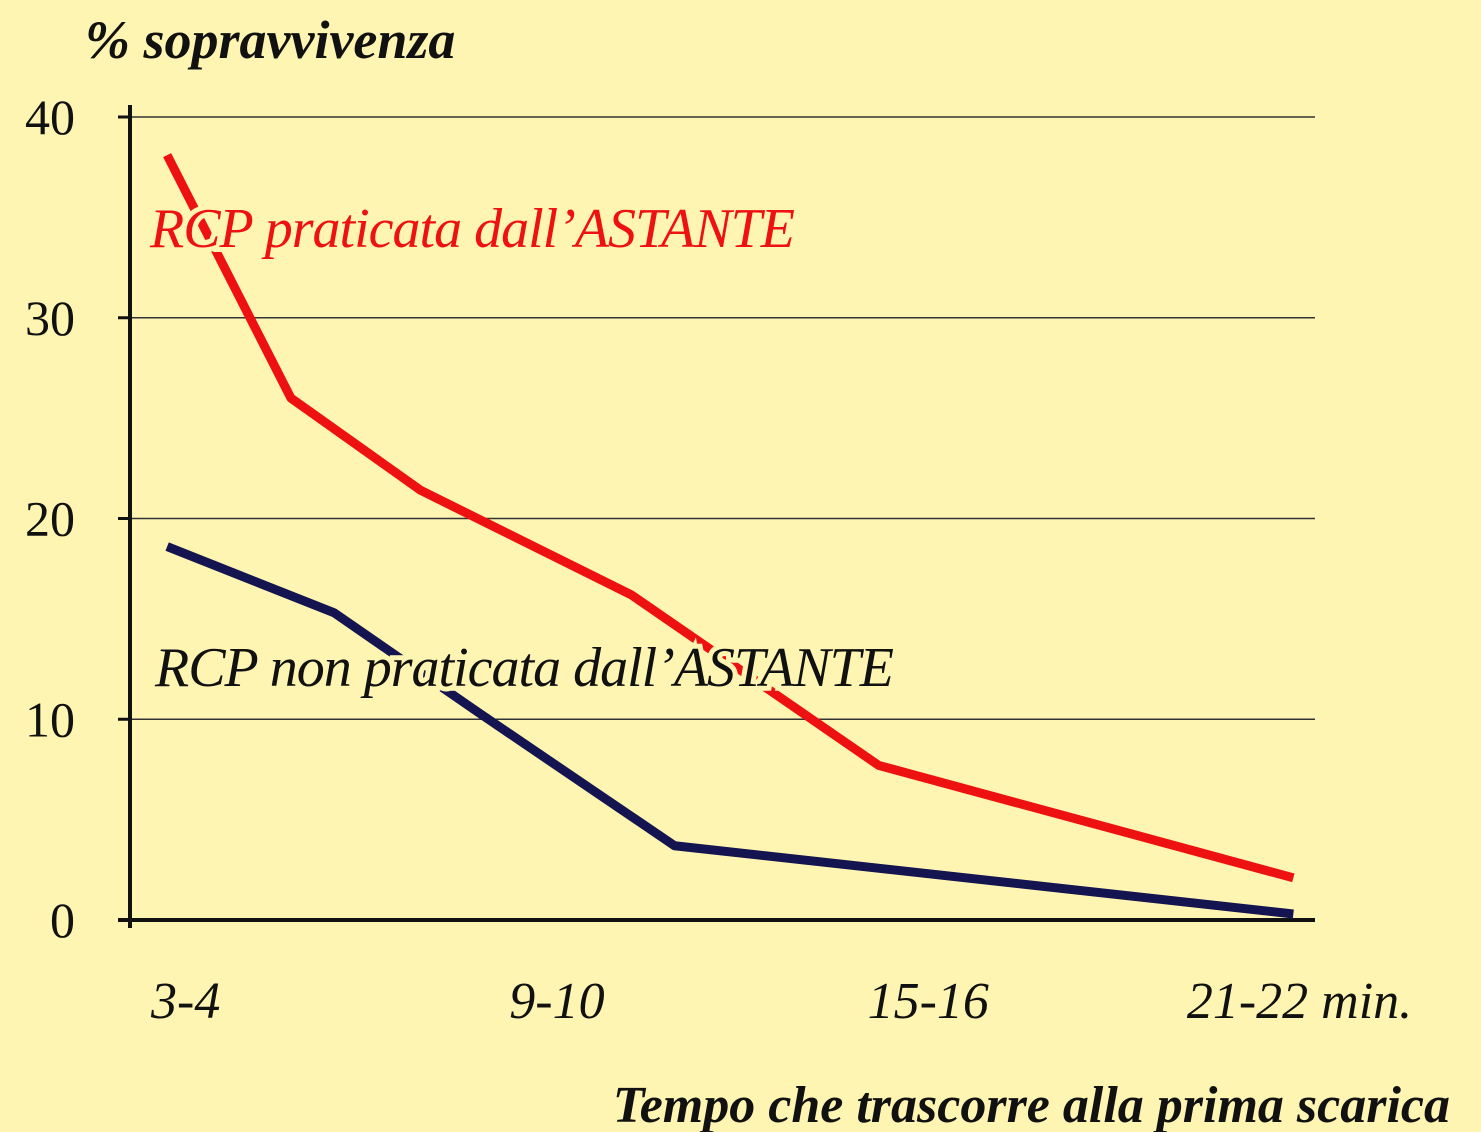 Image resolution: width=1481 pixels, height=1132 pixels. Describe the element at coordinates (50, 117) in the screenshot. I see `y-tick-label: 40` at that location.